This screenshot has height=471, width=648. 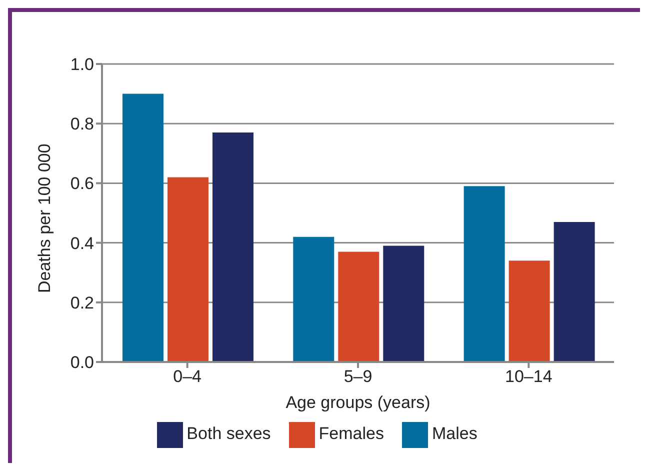 I want to click on x-tick-label: 5–9, so click(x=358, y=376).